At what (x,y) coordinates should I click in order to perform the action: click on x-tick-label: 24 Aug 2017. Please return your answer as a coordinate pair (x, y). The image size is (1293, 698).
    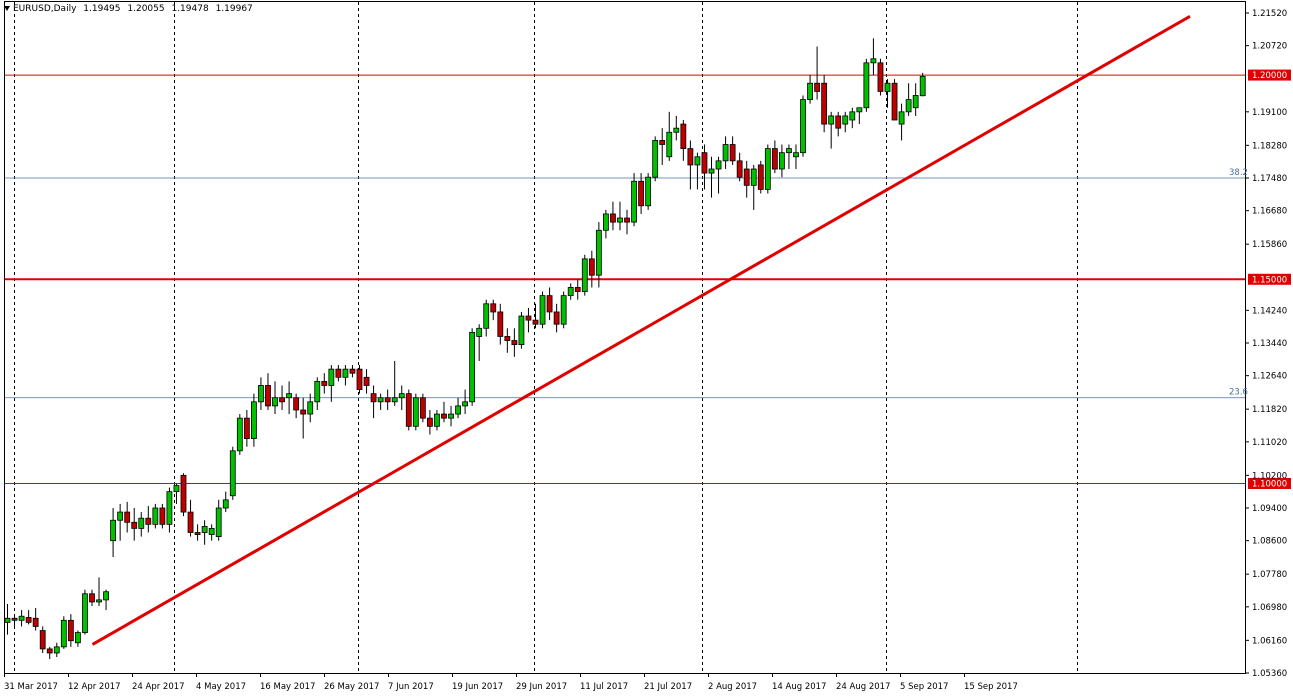
    Looking at the image, I should click on (863, 687).